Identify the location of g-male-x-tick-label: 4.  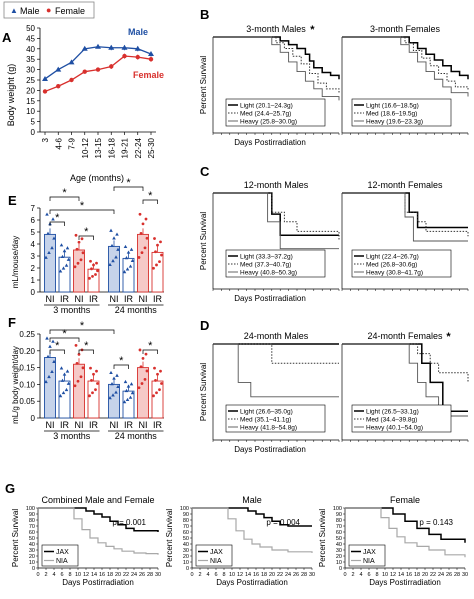
(207, 575).